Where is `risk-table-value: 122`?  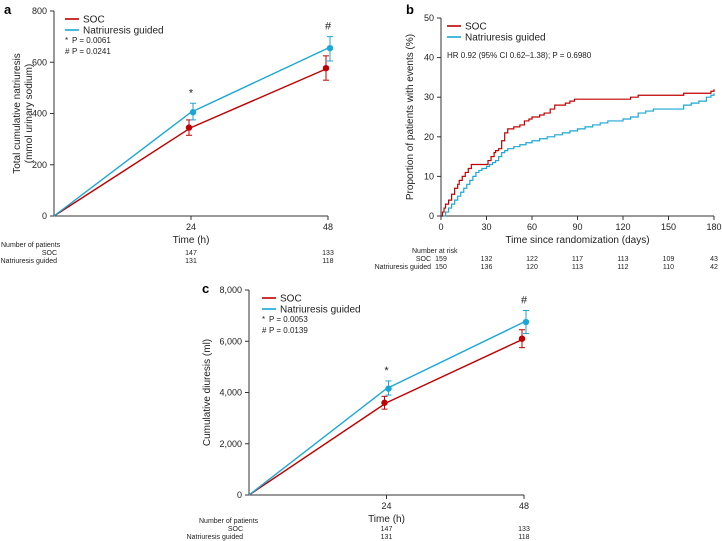 risk-table-value: 122 is located at coordinates (532, 259).